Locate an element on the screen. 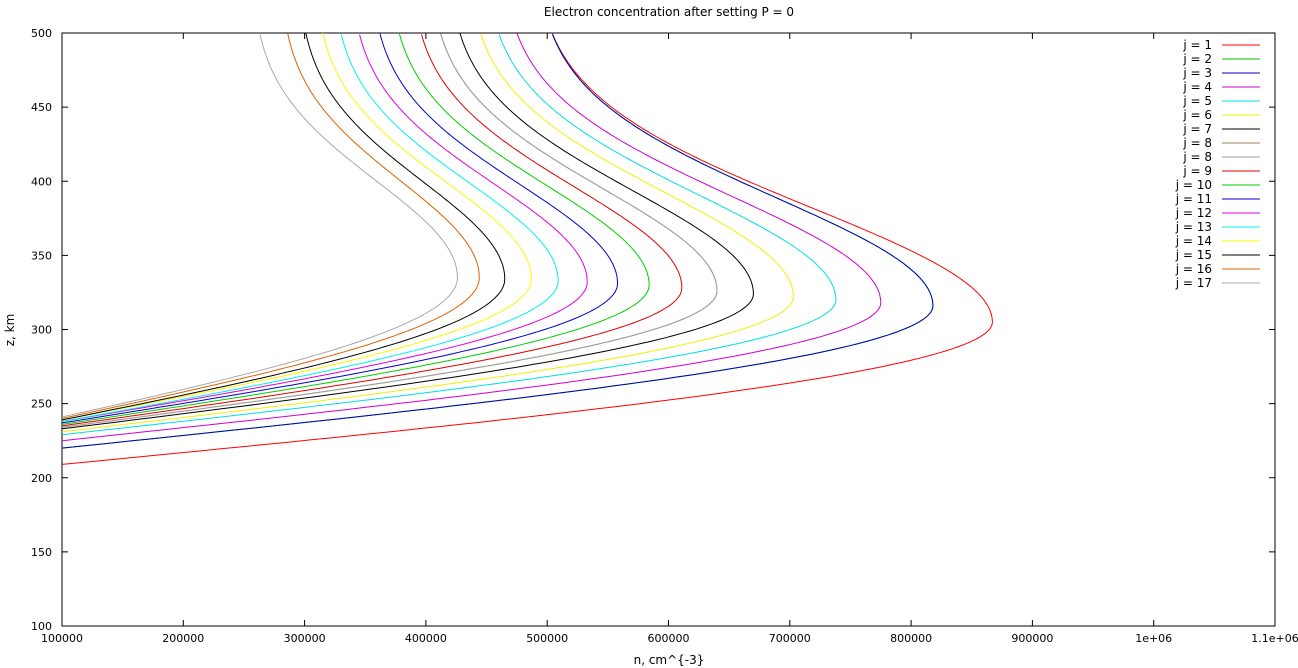 Image resolution: width=1298 pixels, height=668 pixels. y-tick-label: 450 is located at coordinates (41, 107).